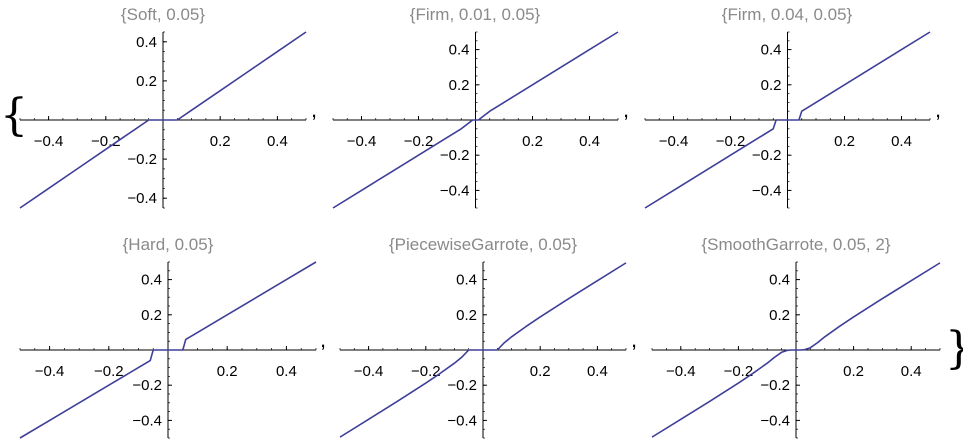  What do you see at coordinates (483, 244) in the screenshot?
I see `plot-title: {PiecewiseGarrote, 0.05}` at bounding box center [483, 244].